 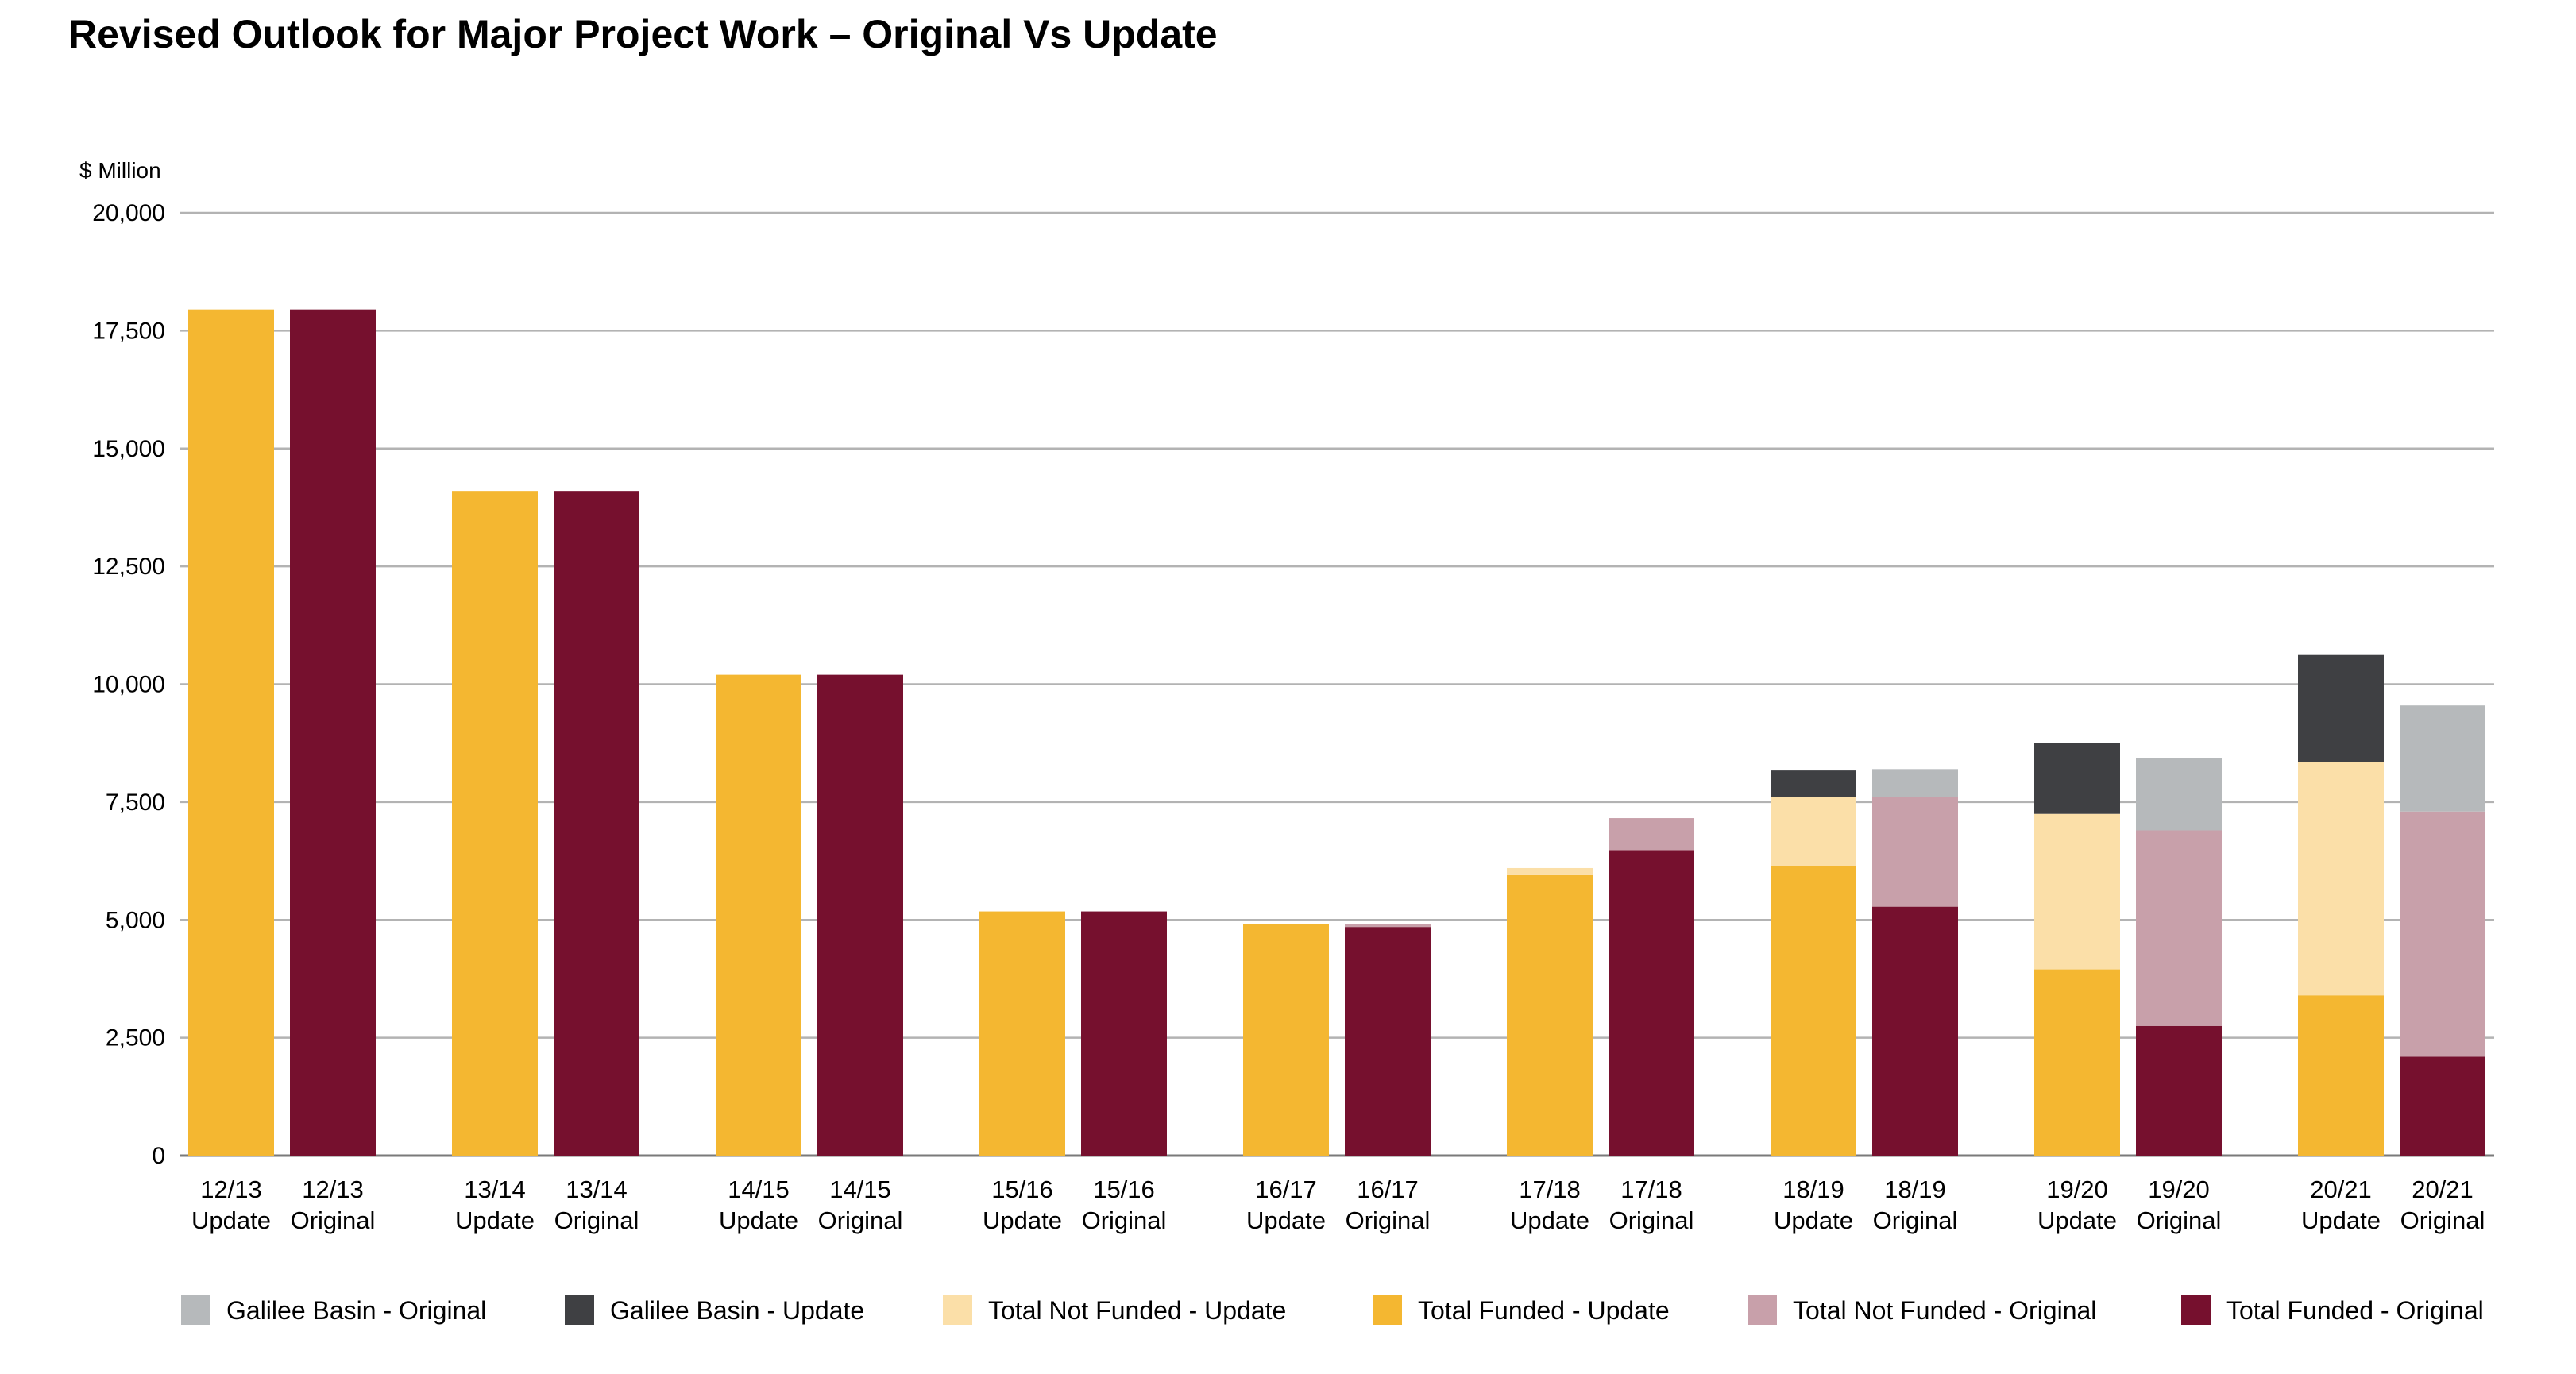 What do you see at coordinates (135, 802) in the screenshot?
I see `y-tick-label: 7,500` at bounding box center [135, 802].